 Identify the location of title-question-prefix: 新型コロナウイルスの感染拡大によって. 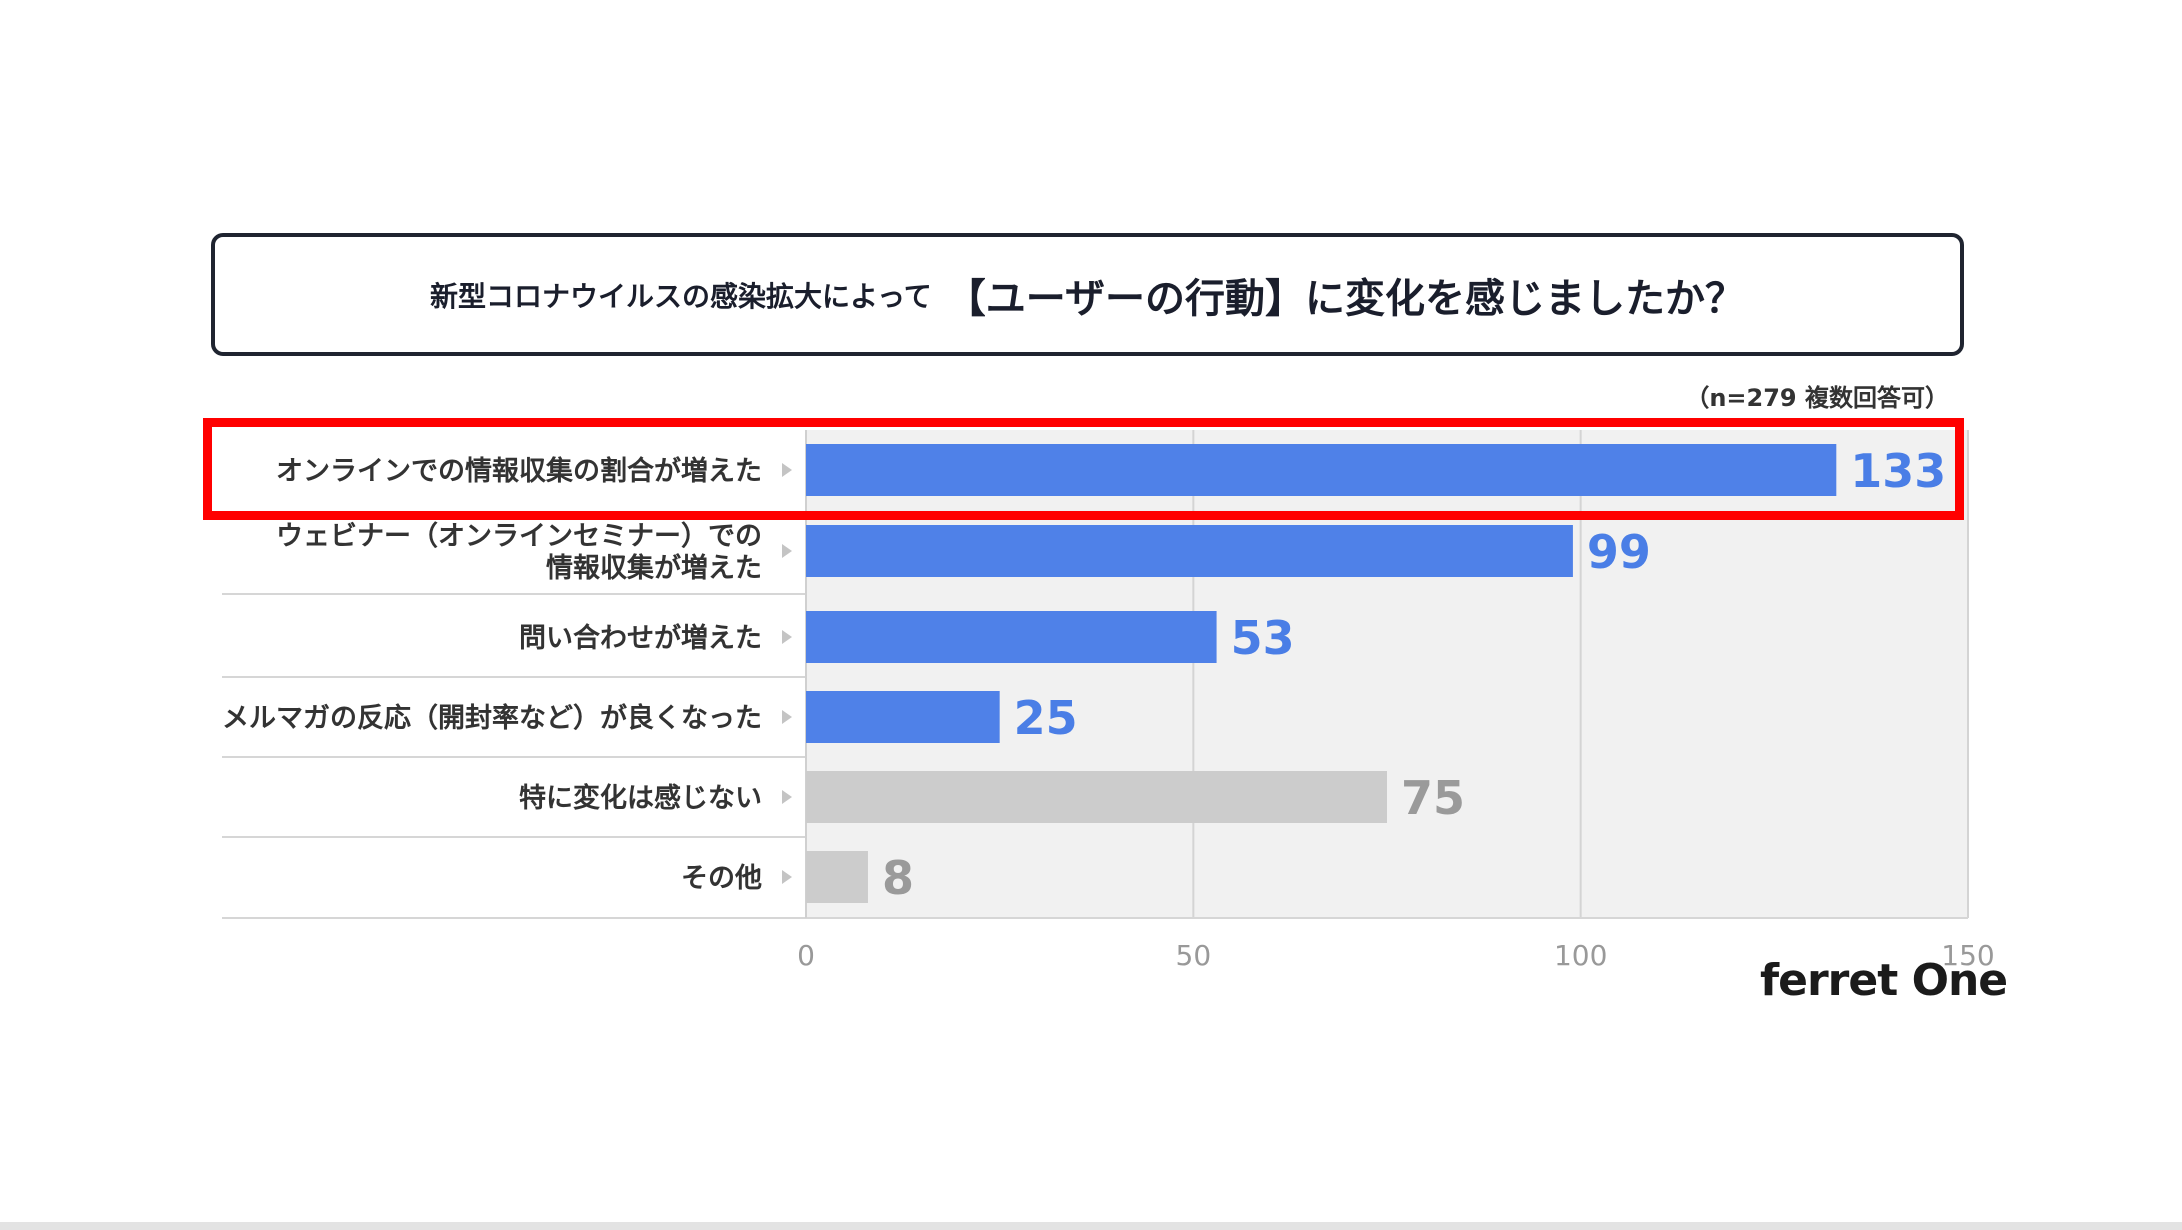
(681, 296).